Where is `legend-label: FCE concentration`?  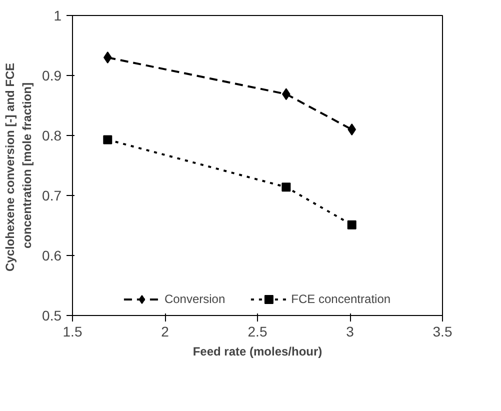 legend-label: FCE concentration is located at coordinates (341, 299).